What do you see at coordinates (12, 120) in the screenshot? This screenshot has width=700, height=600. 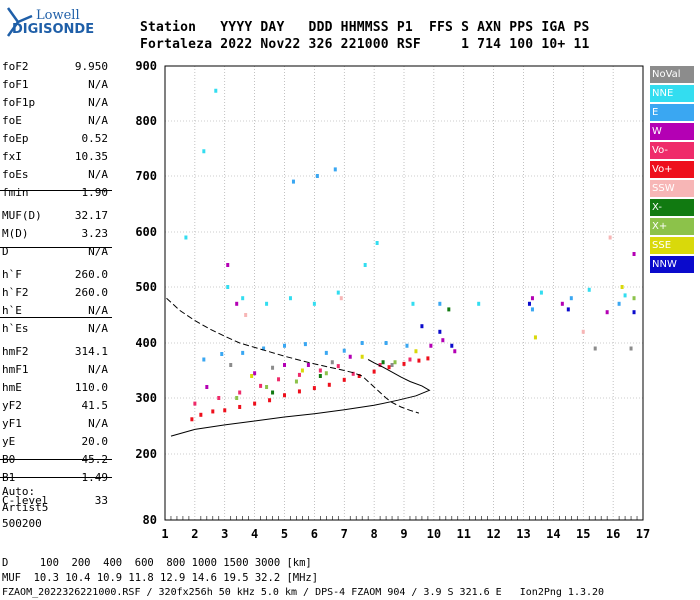 I see `param-label: foE` at bounding box center [12, 120].